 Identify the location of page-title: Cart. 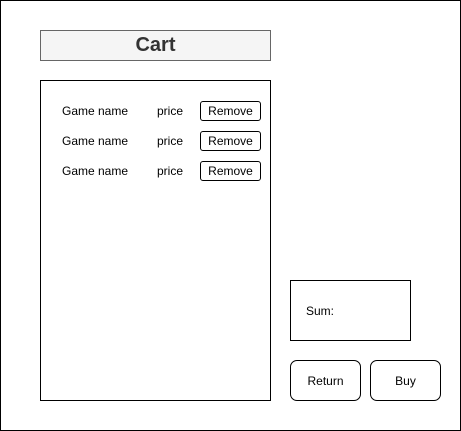
(155, 45).